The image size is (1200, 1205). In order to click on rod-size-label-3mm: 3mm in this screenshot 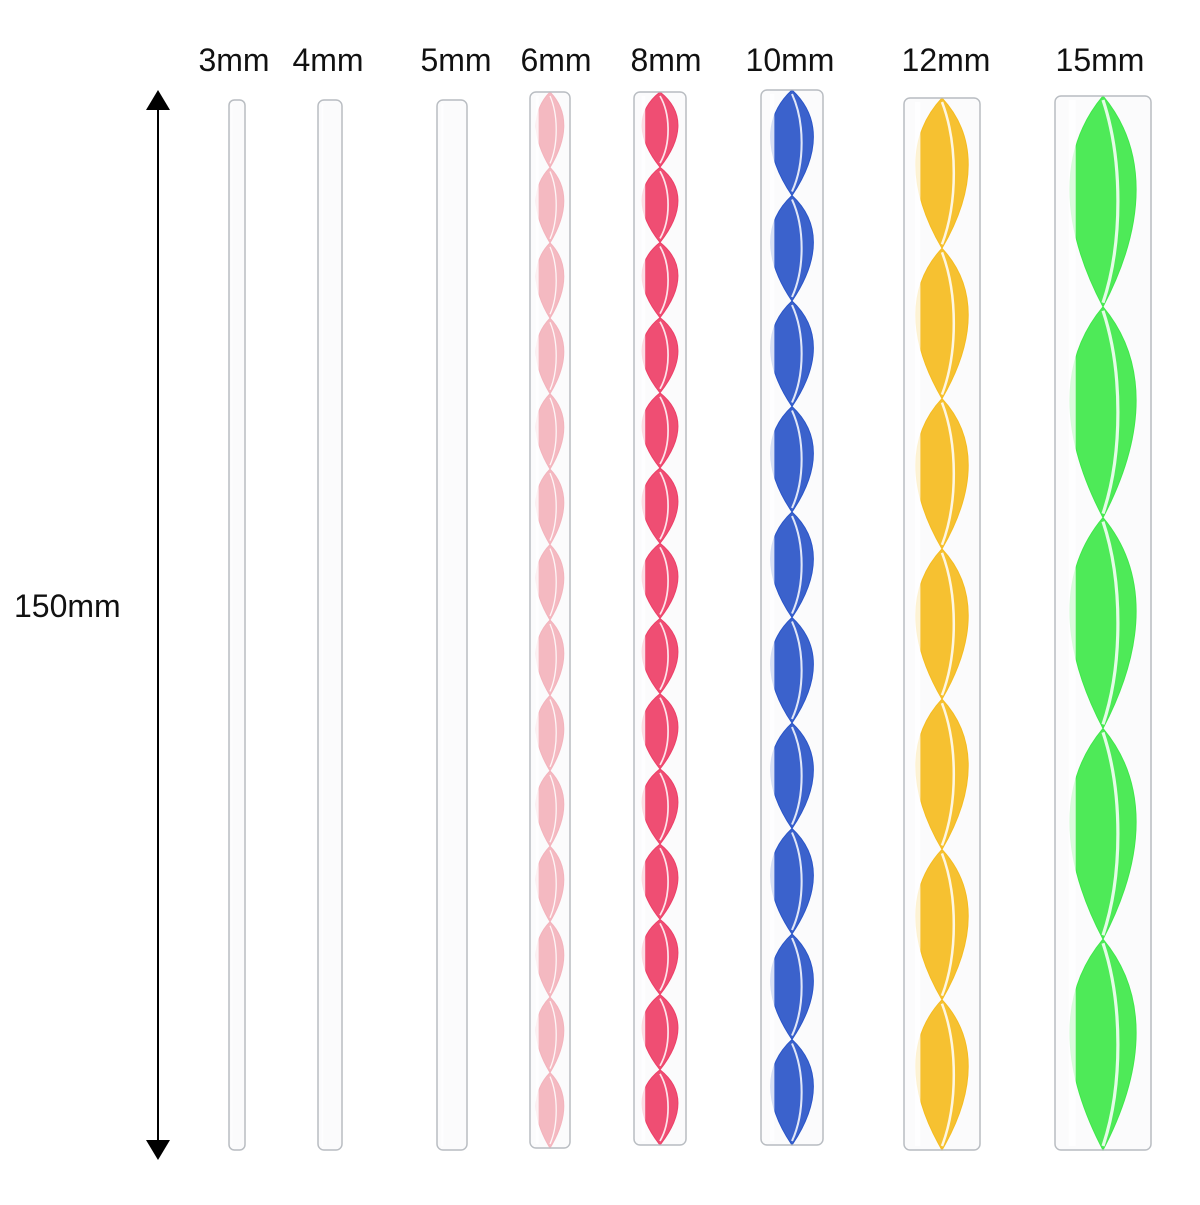, I will do `click(234, 60)`.